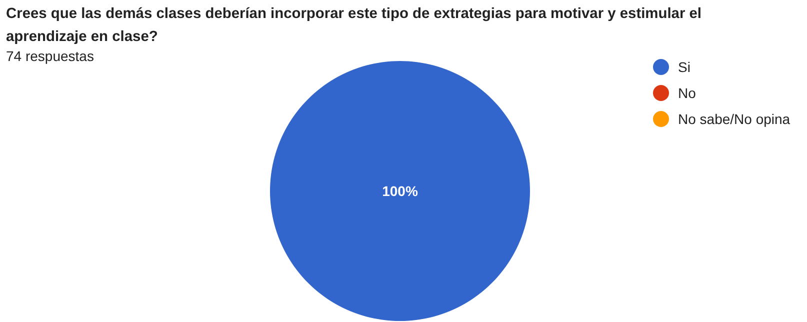 This screenshot has width=807, height=322. What do you see at coordinates (354, 26) in the screenshot?
I see `chart-title: Crees que las demás clases deberían incorporar este tipo de extrategias para motivar y estimular el aprendizaje en clase?` at bounding box center [354, 26].